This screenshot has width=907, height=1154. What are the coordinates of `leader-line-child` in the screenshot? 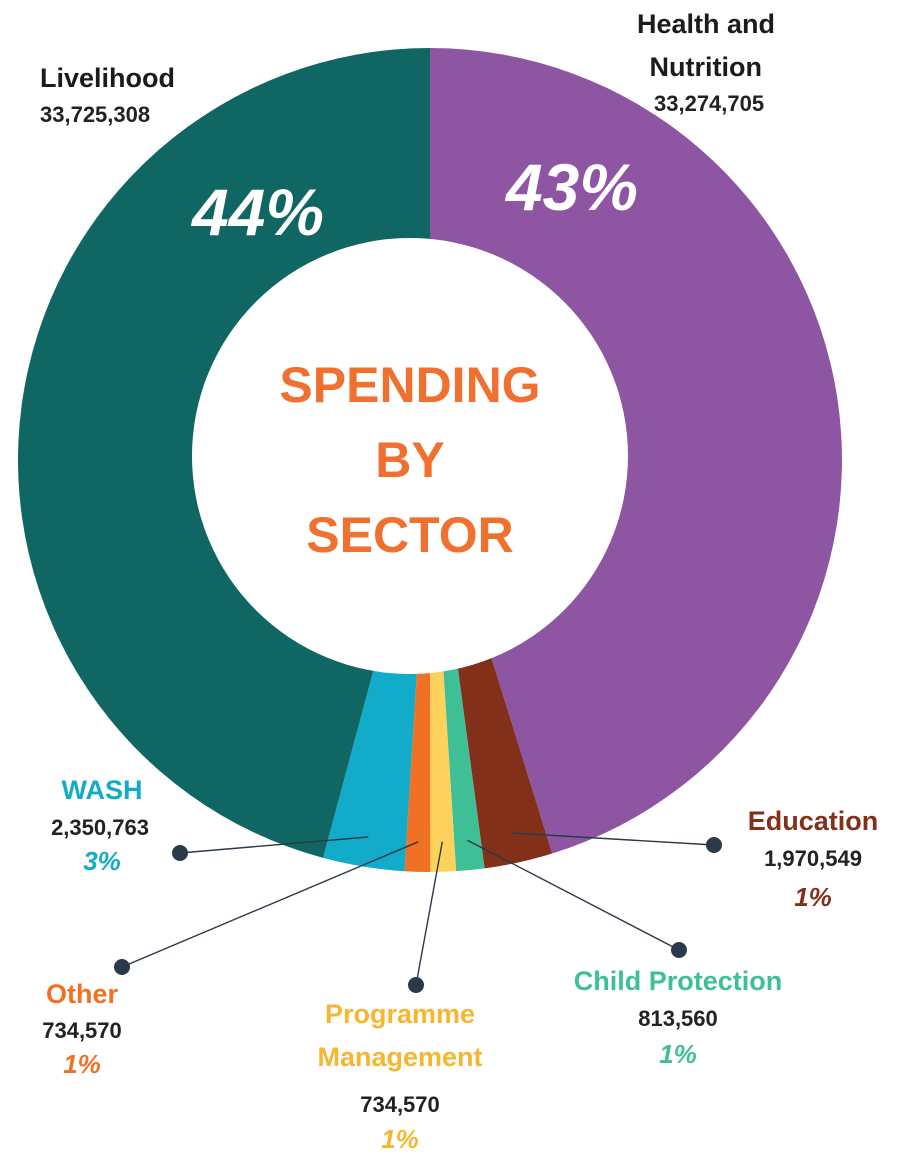 It's located at (573, 895).